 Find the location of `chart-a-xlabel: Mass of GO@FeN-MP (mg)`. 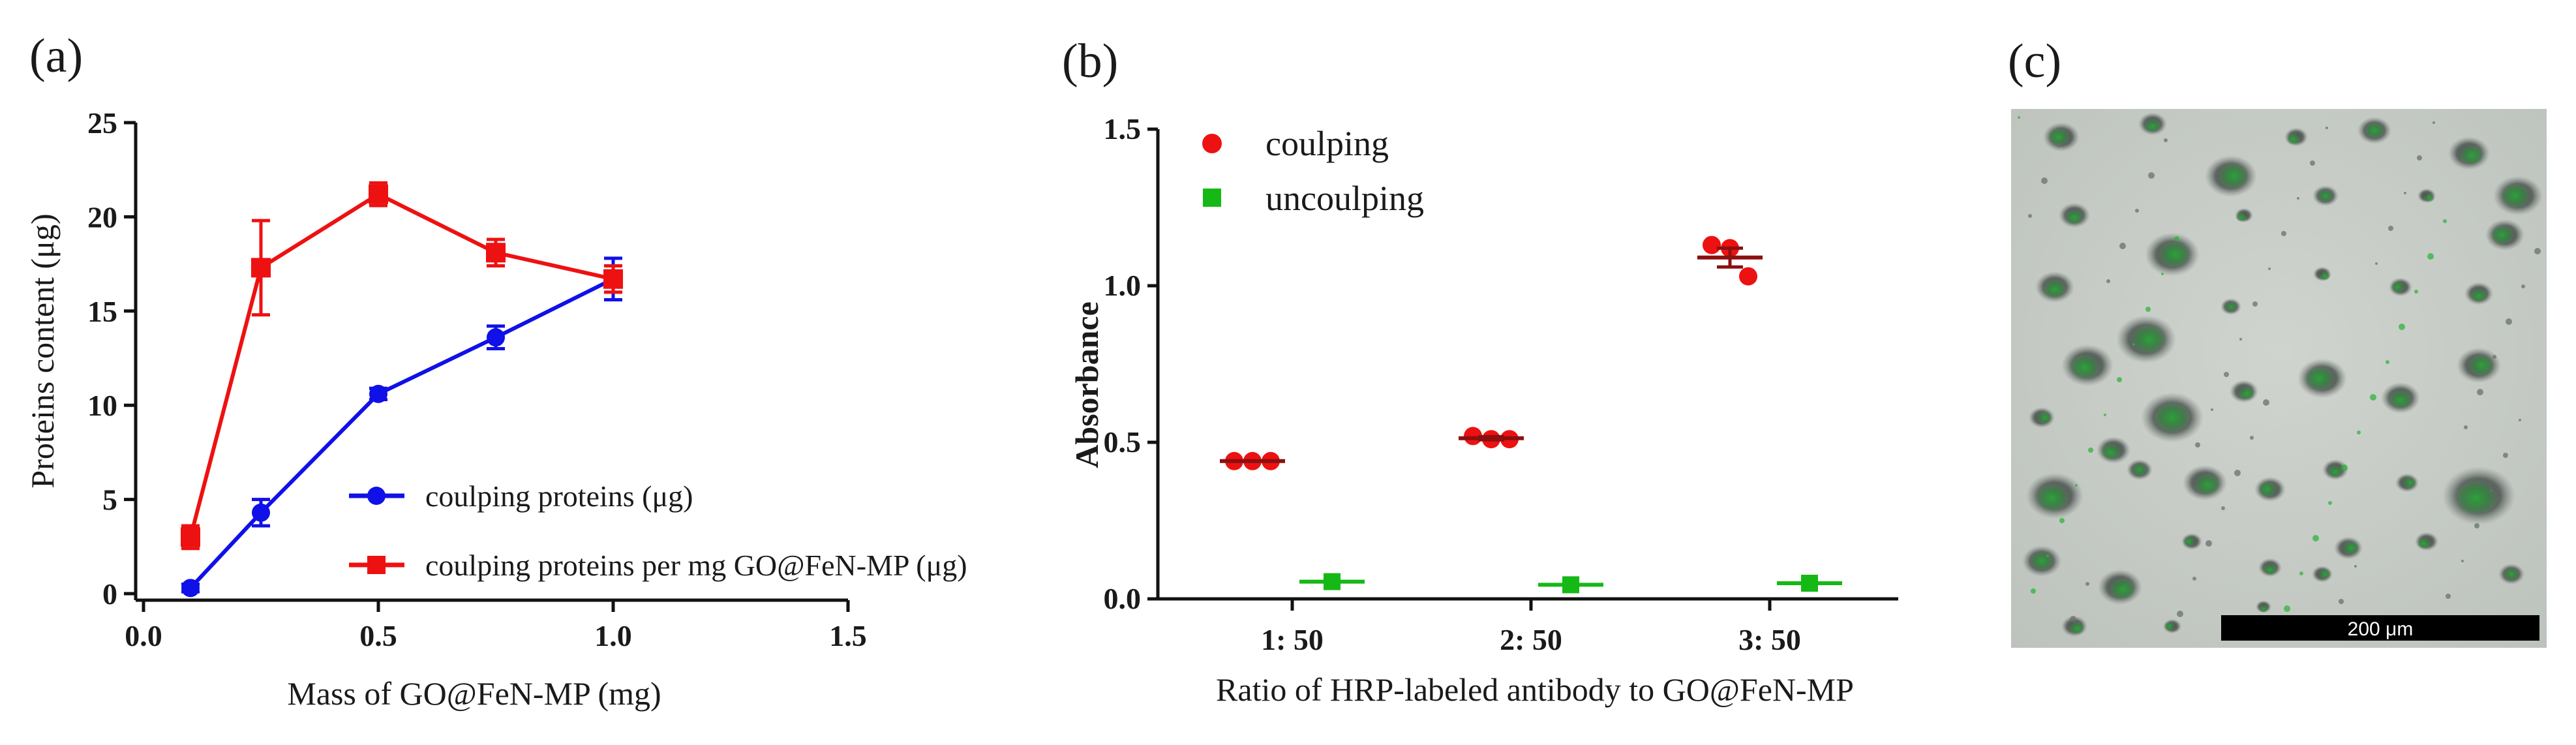

chart-a-xlabel: Mass of GO@FeN-MP (mg) is located at coordinates (474, 693).